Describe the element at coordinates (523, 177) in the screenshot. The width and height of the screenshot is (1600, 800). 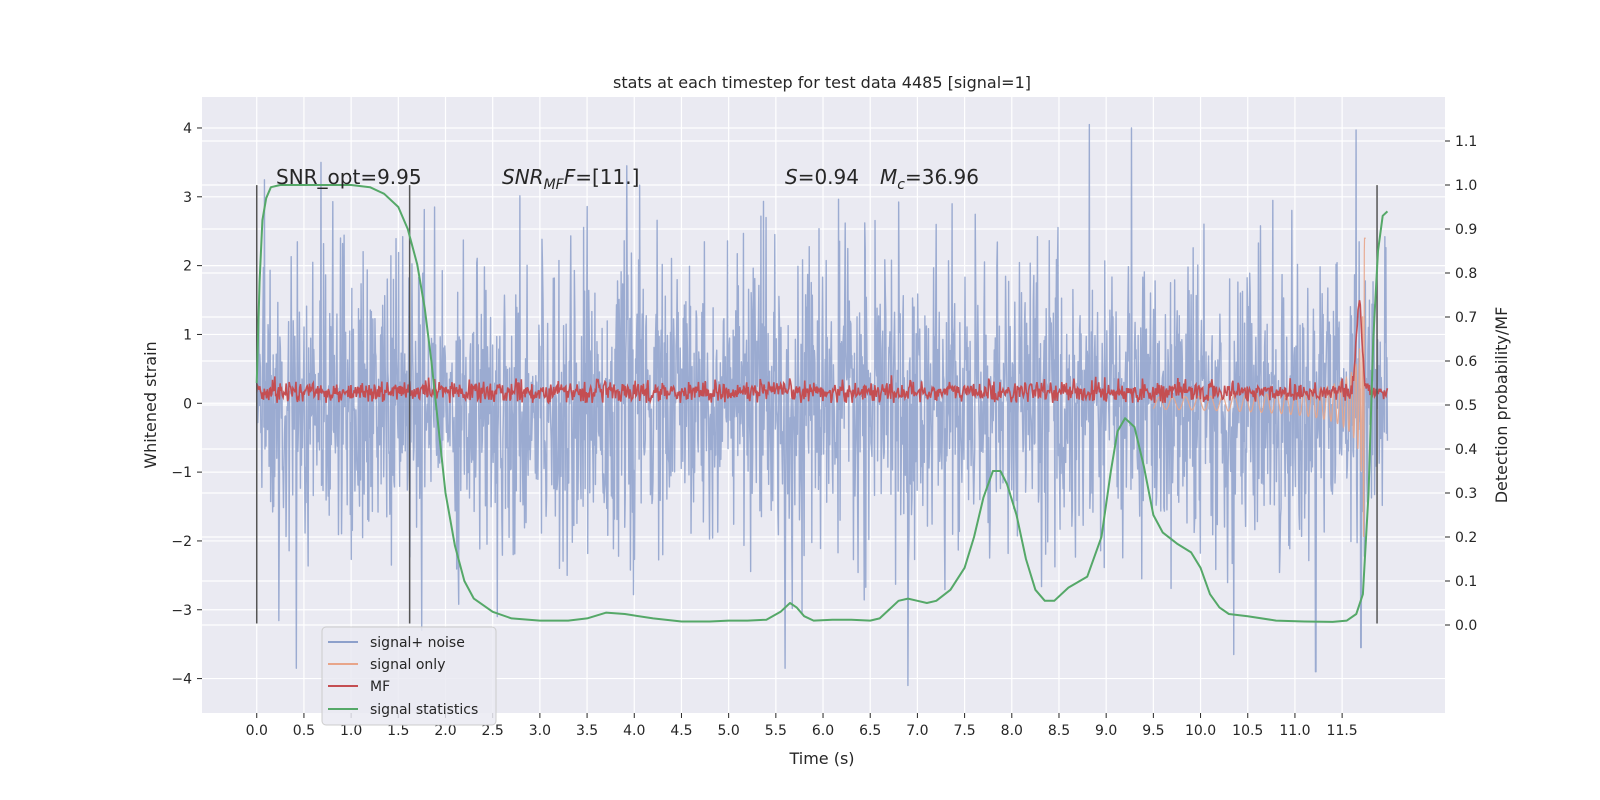
I see `annotation-snr-mf-symbol: SNR` at that location.